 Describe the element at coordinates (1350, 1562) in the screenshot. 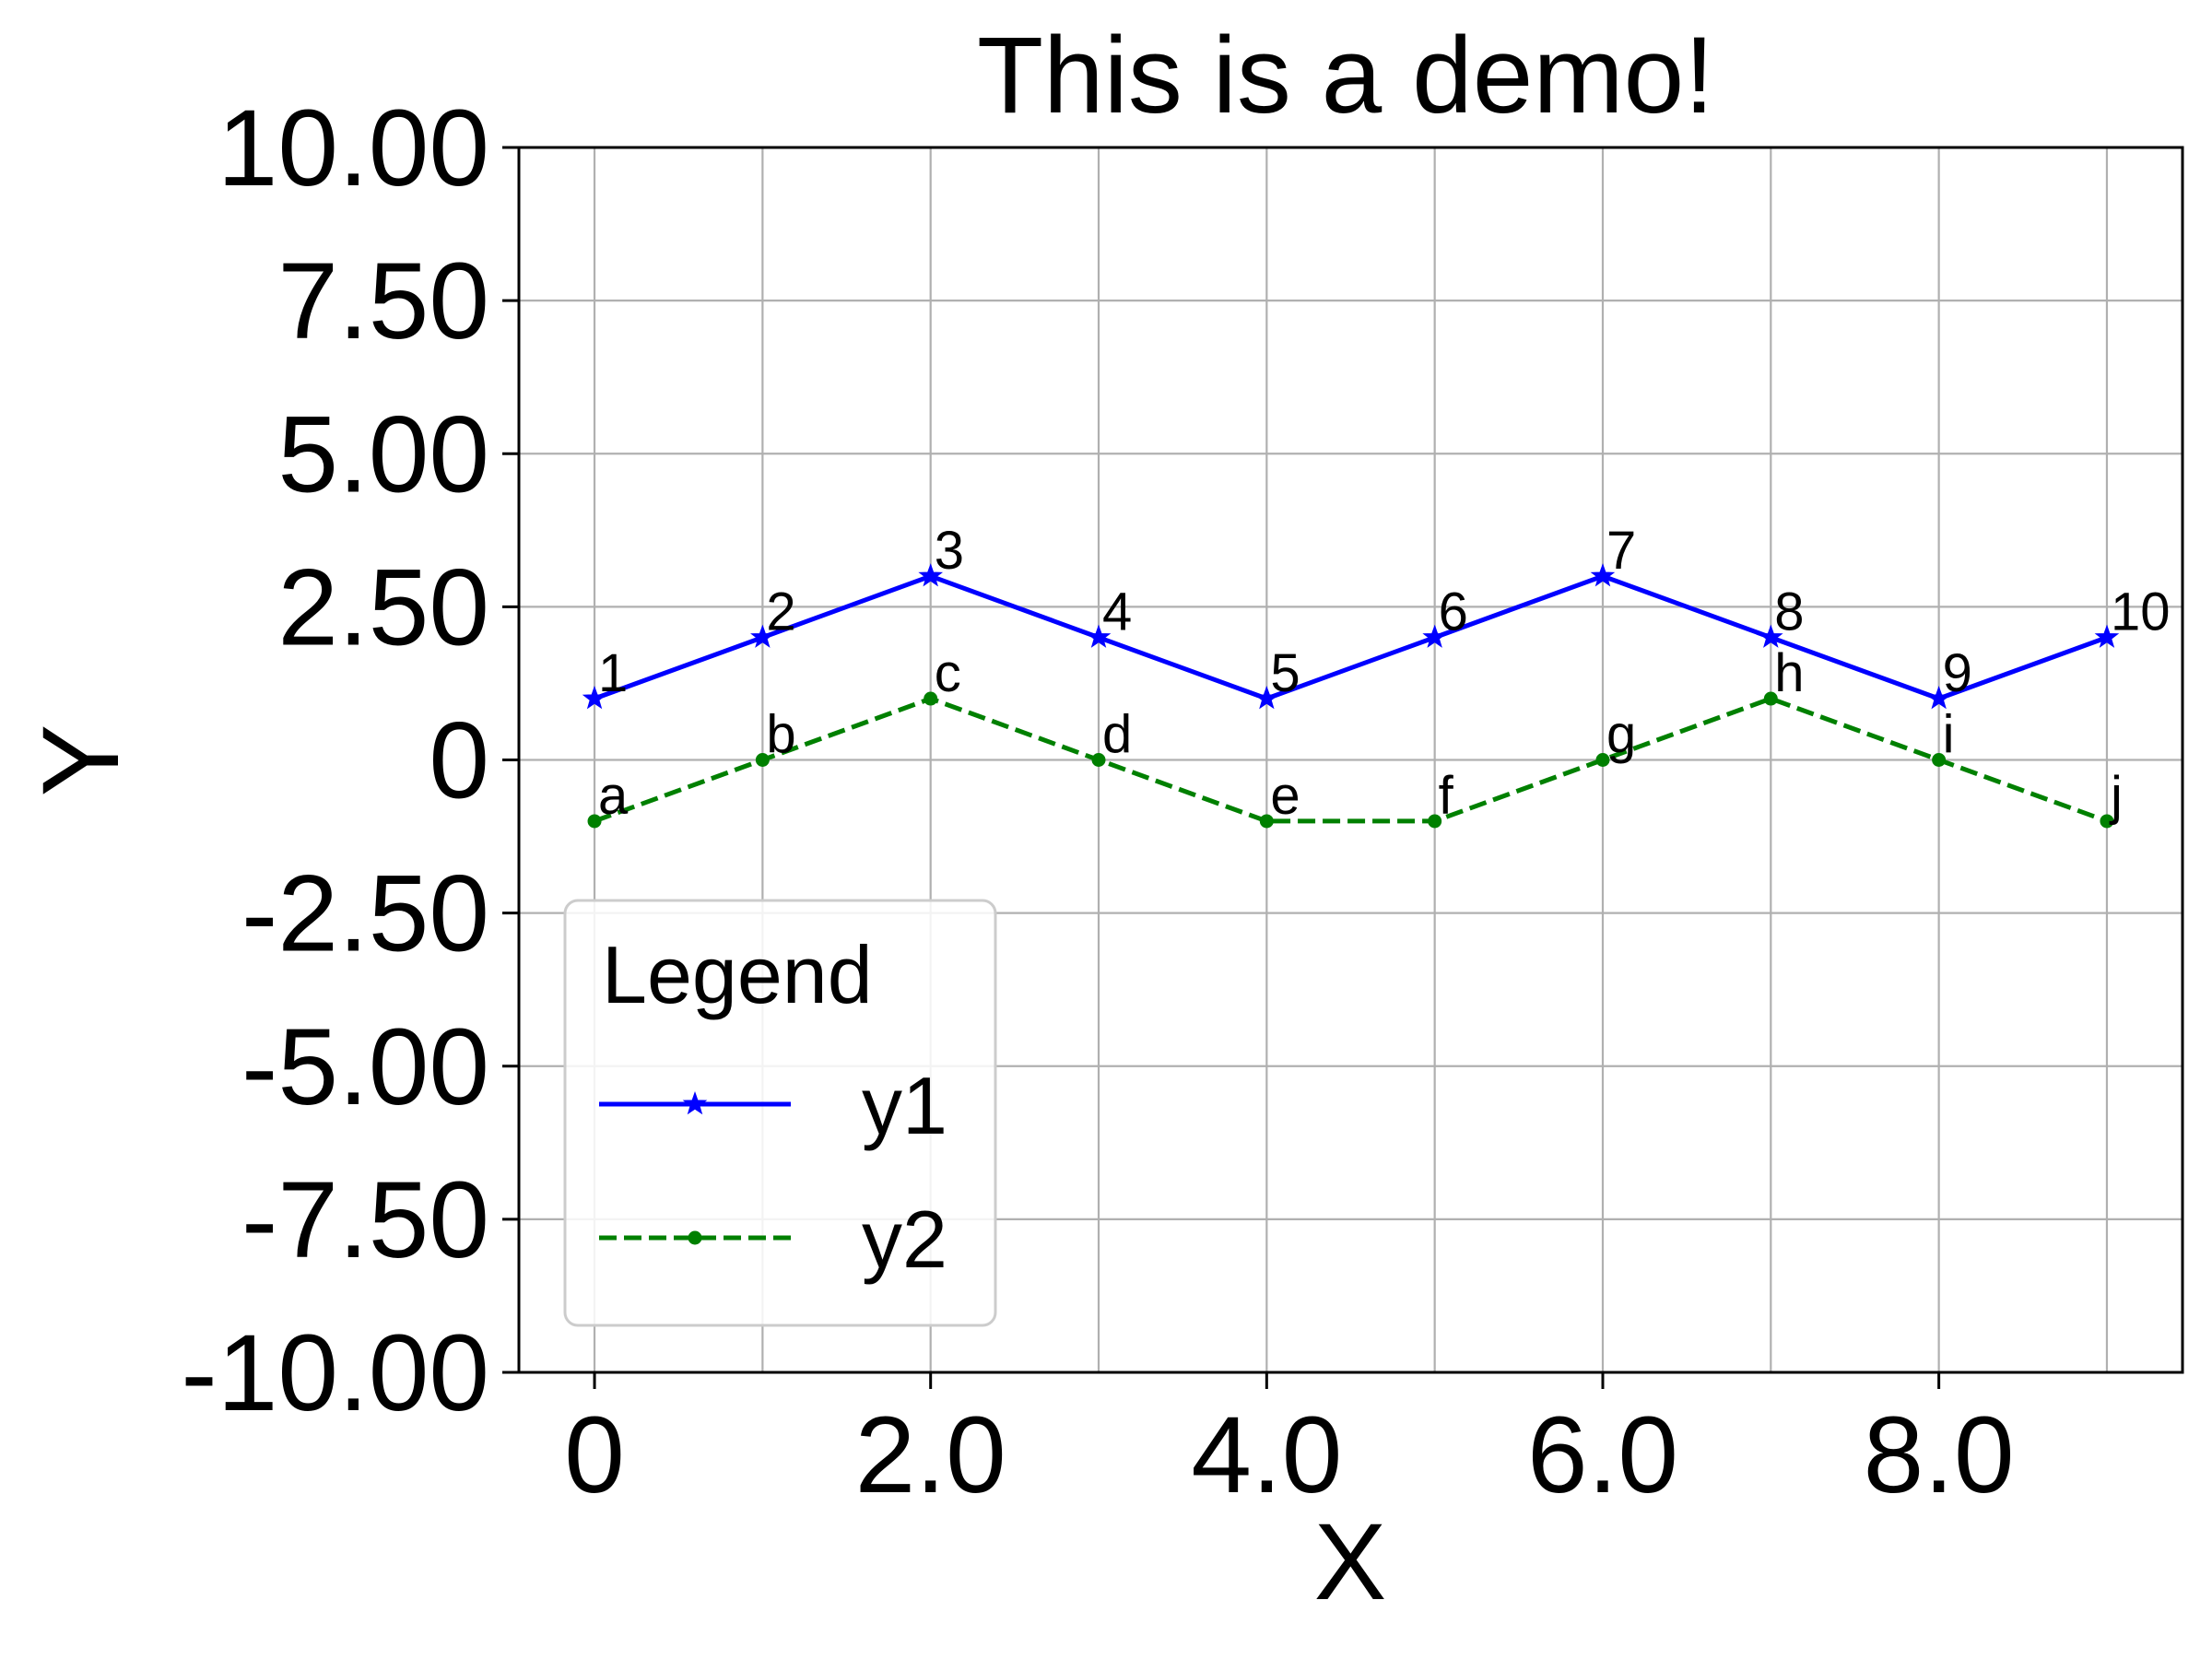

I see `x-axis-label: X` at that location.